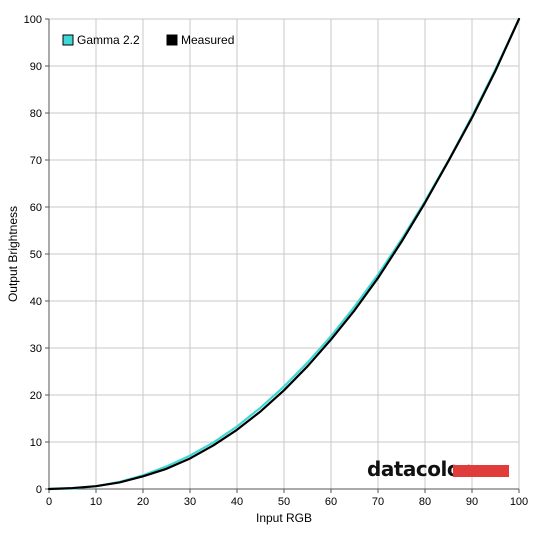  What do you see at coordinates (143, 502) in the screenshot?
I see `x-tick-label: 20` at bounding box center [143, 502].